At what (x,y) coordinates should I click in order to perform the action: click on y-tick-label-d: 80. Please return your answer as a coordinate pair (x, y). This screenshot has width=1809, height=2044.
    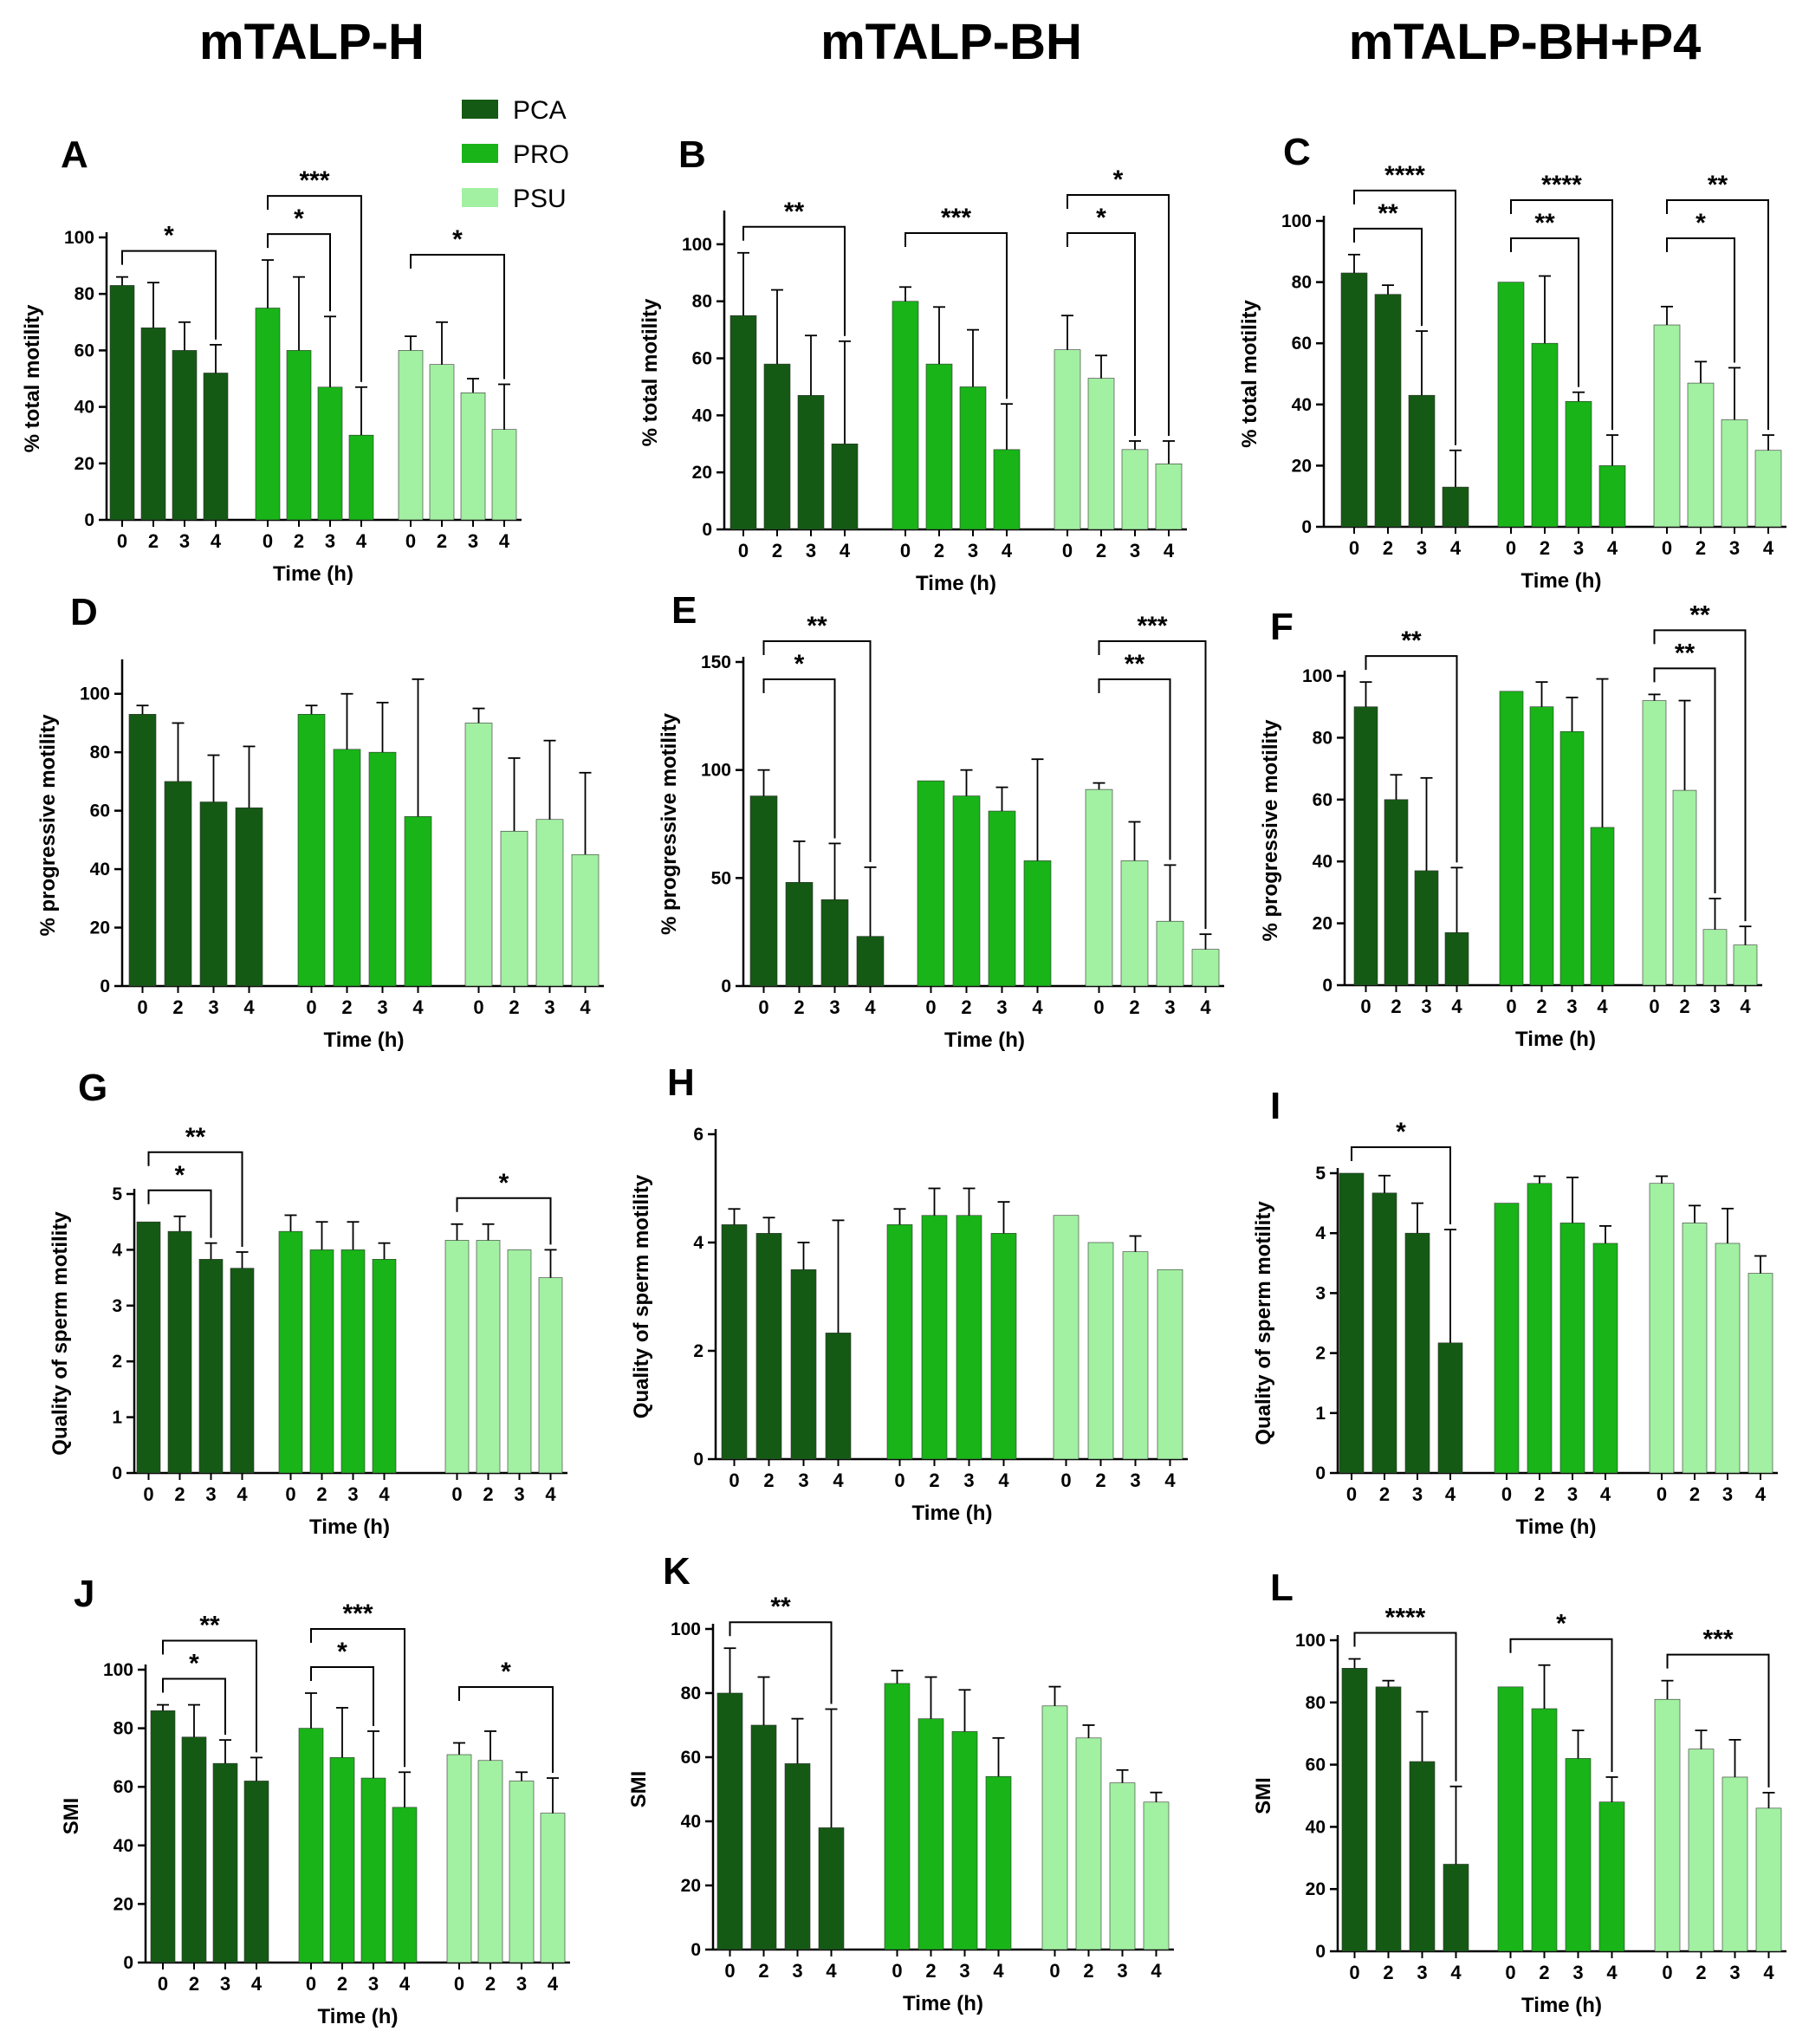
    Looking at the image, I should click on (100, 753).